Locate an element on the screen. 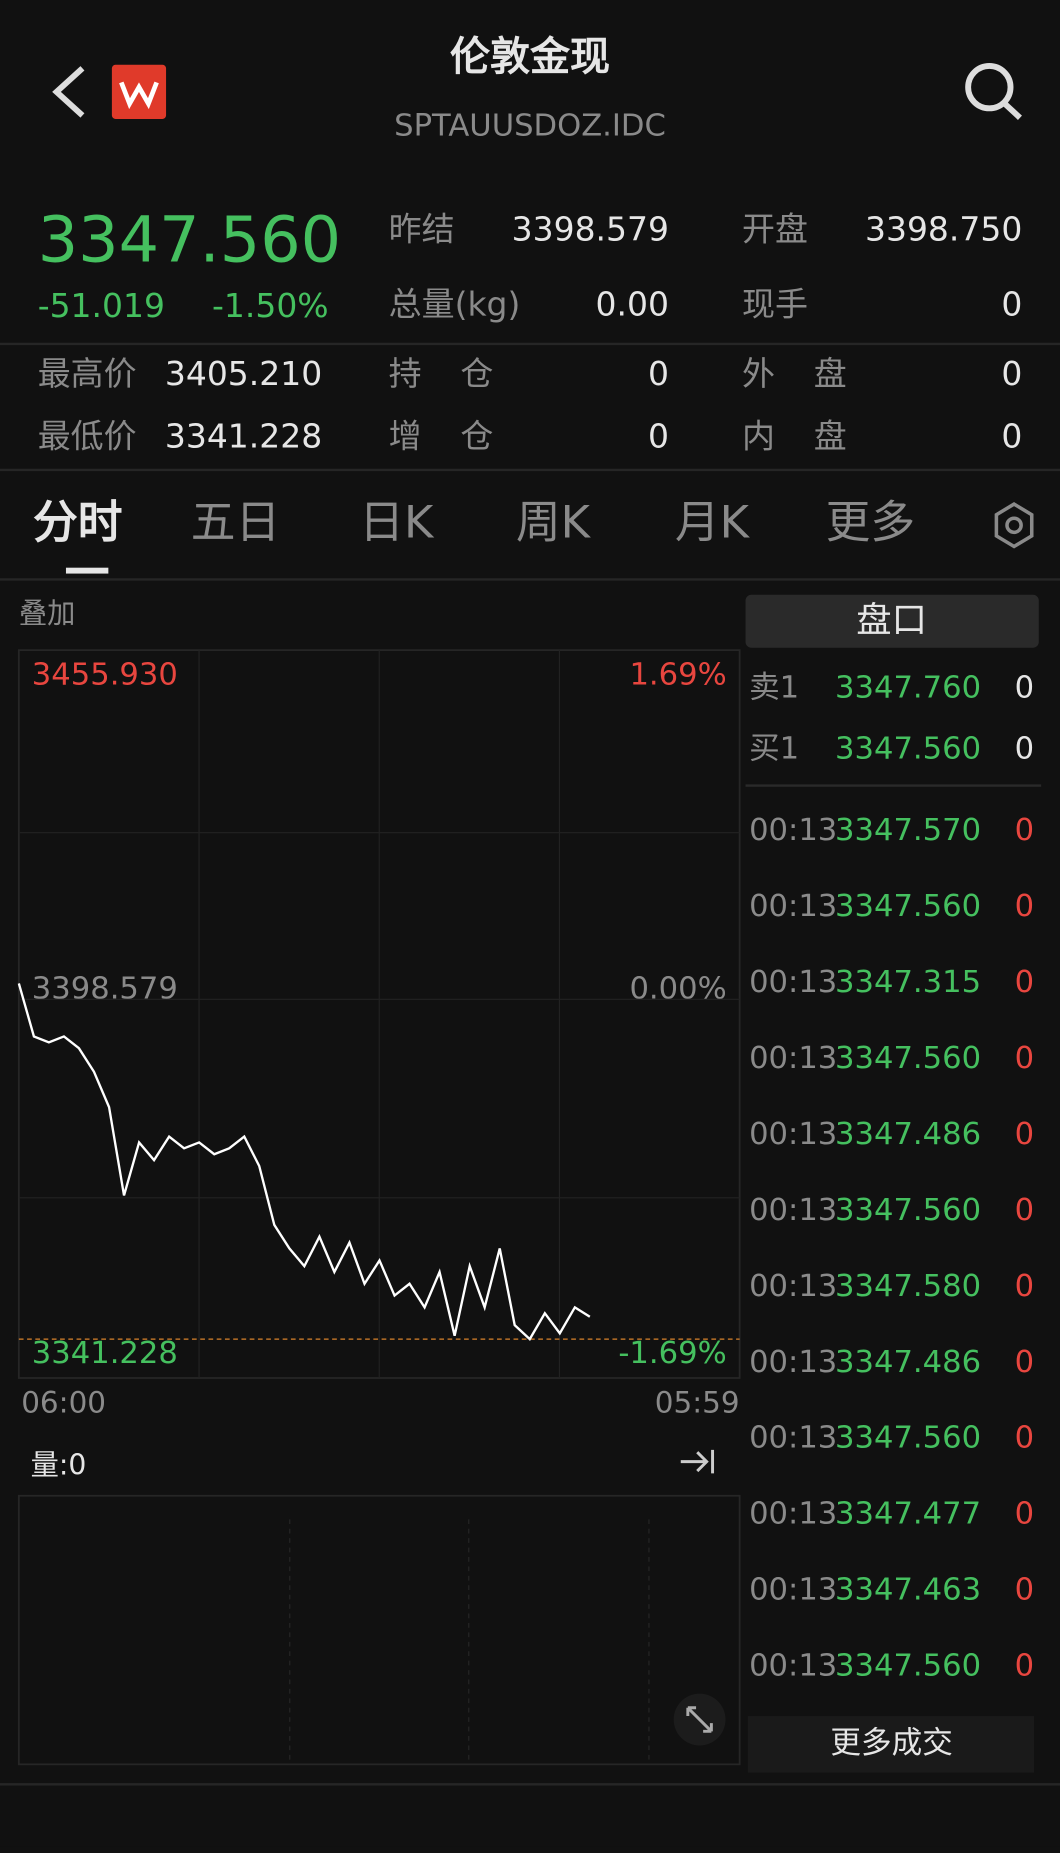  tab: 周K is located at coordinates (554, 521).